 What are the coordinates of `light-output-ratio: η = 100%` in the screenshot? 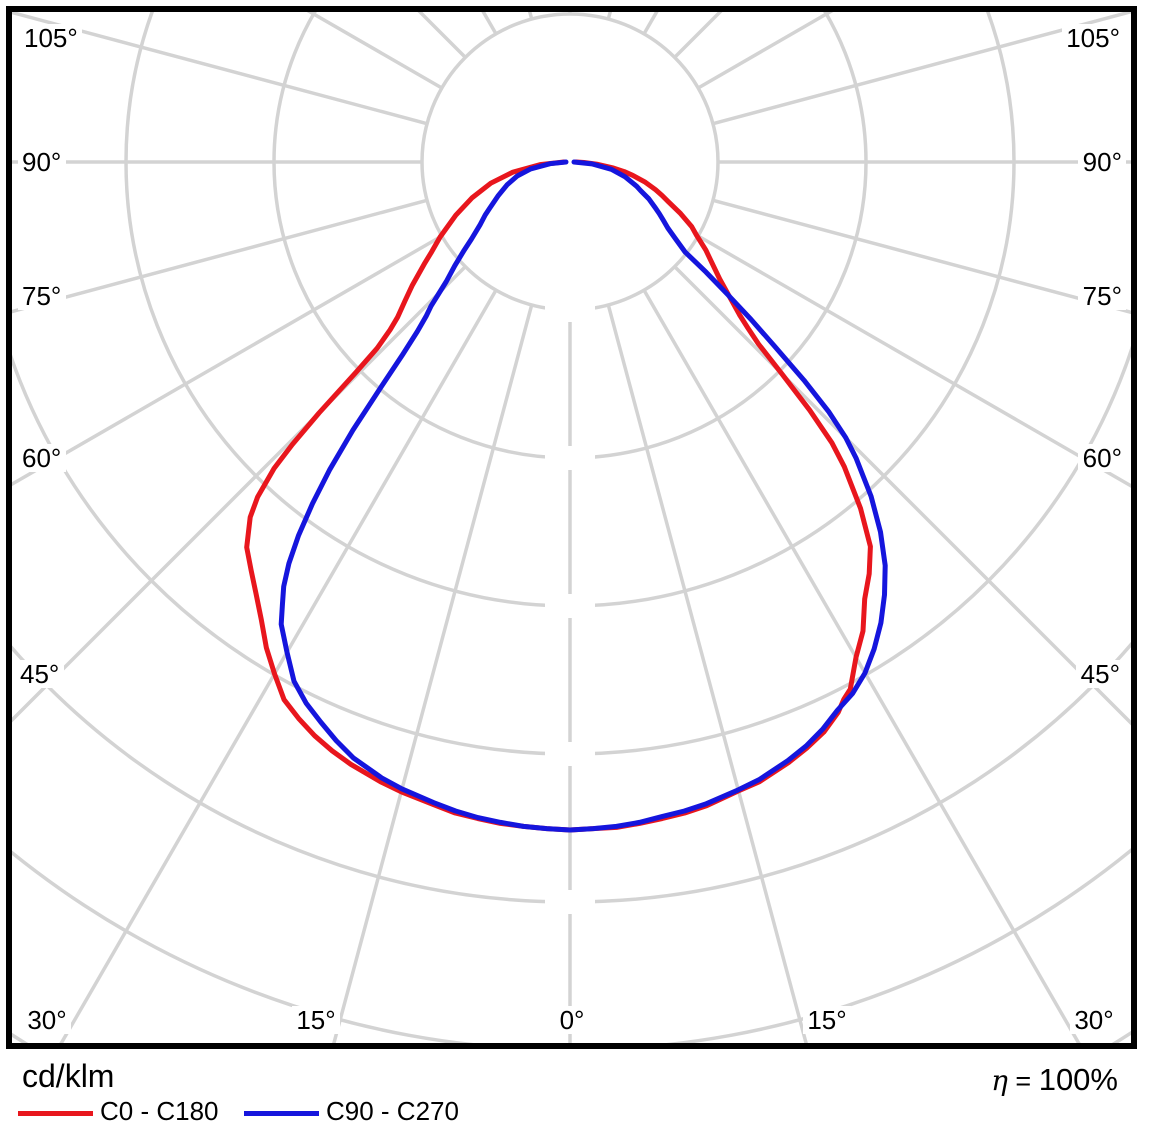 It's located at (1054, 1080).